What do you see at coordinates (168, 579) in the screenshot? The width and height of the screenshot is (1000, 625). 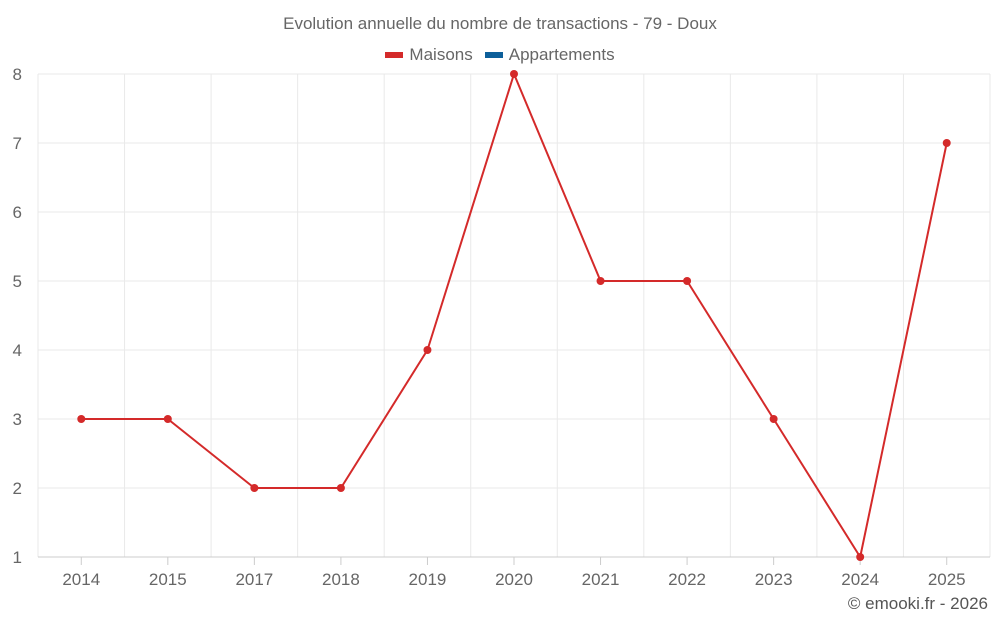 I see `x-tick-label: 2015` at bounding box center [168, 579].